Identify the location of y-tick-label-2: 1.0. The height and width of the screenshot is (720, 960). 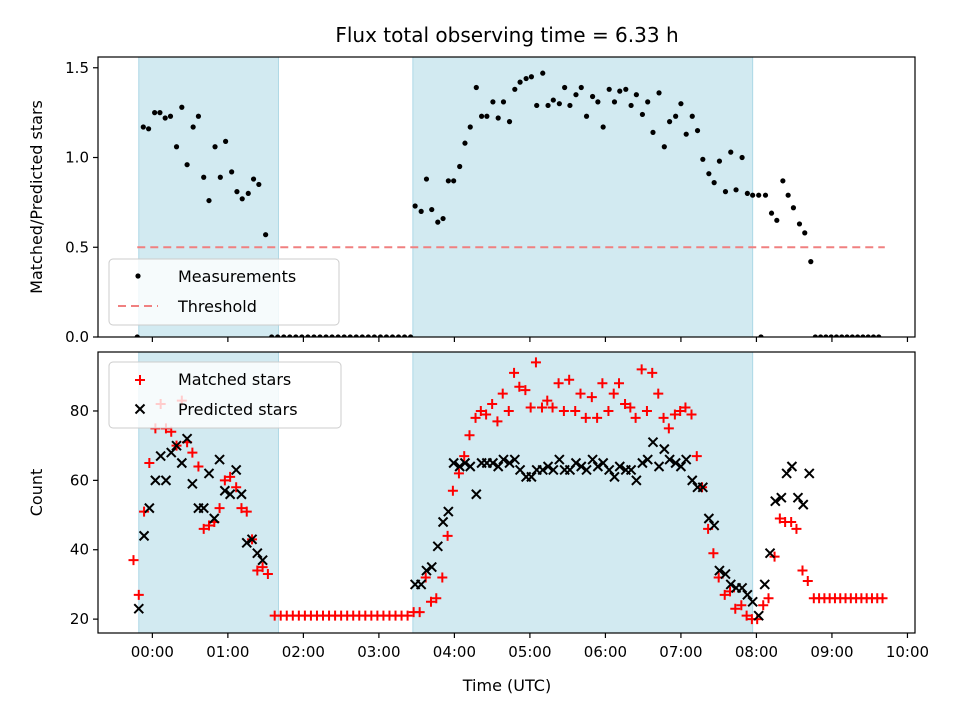
(77, 158).